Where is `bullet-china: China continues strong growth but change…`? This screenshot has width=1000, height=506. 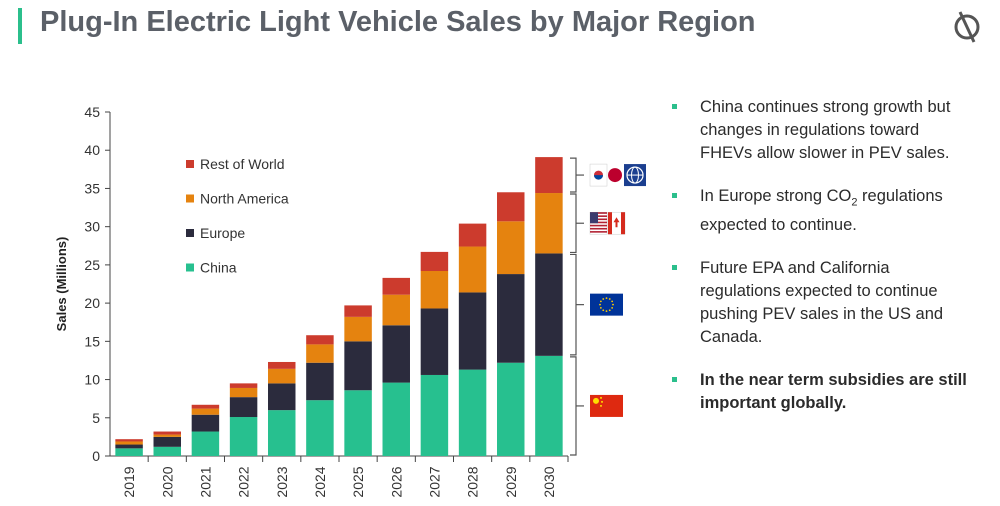 bullet-china: China continues strong growth but change… is located at coordinates (818, 130).